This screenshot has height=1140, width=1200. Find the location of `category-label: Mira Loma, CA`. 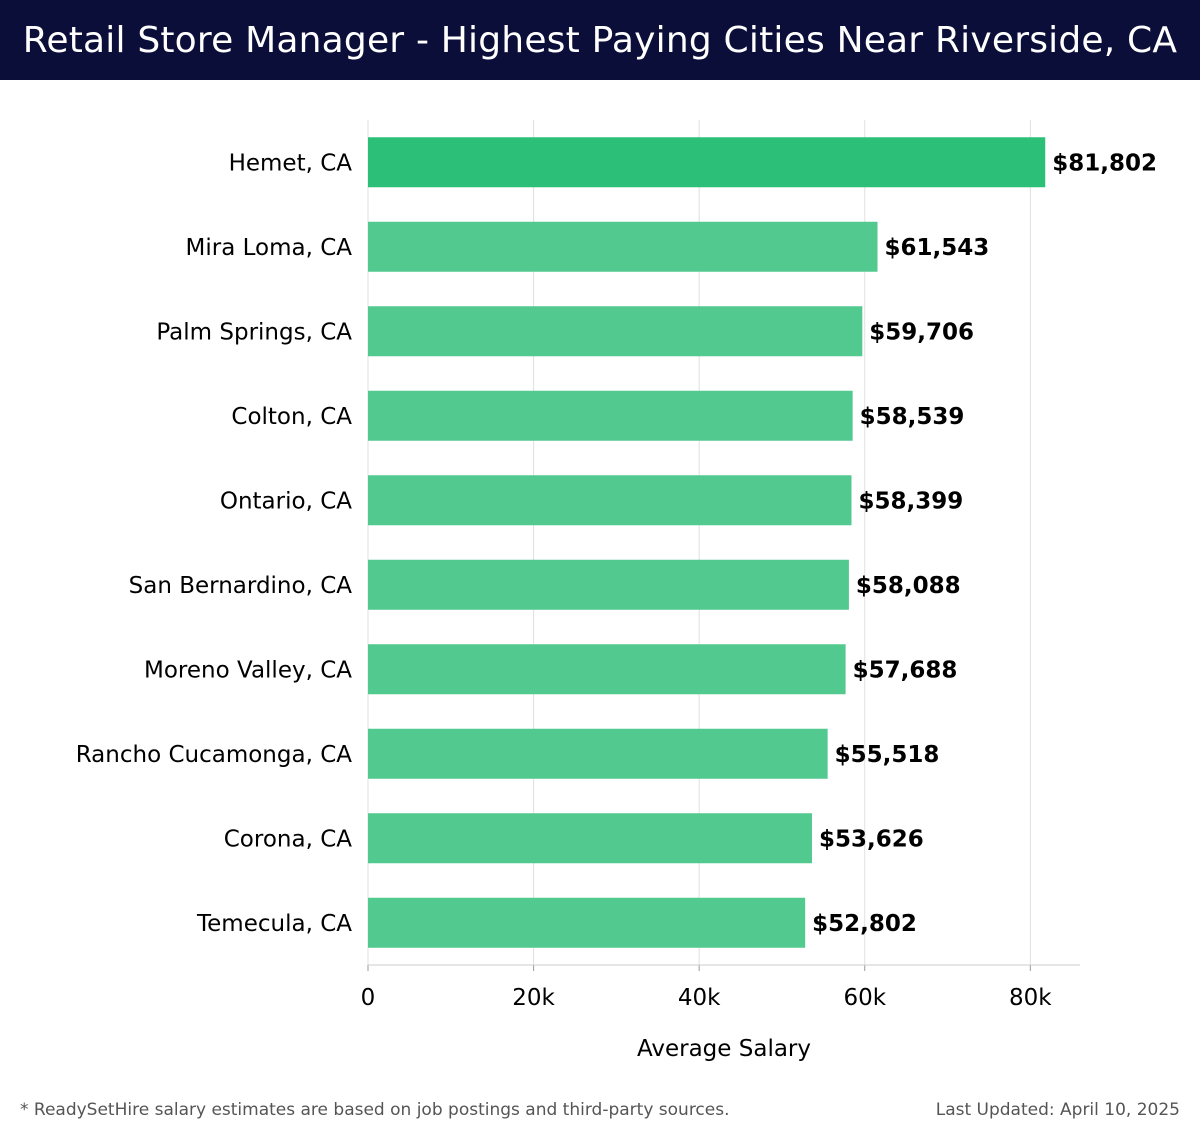

category-label: Mira Loma, CA is located at coordinates (269, 248).